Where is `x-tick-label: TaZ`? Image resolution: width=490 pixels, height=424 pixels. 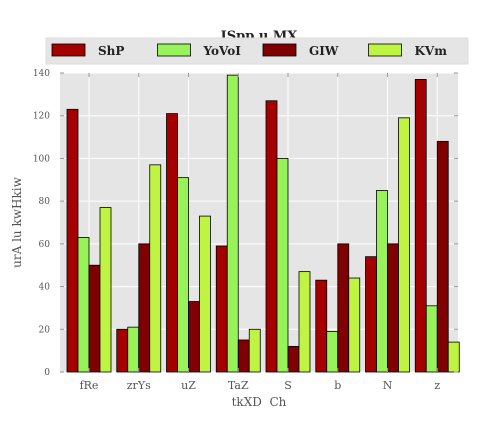
x-tick-label: TaZ is located at coordinates (238, 385).